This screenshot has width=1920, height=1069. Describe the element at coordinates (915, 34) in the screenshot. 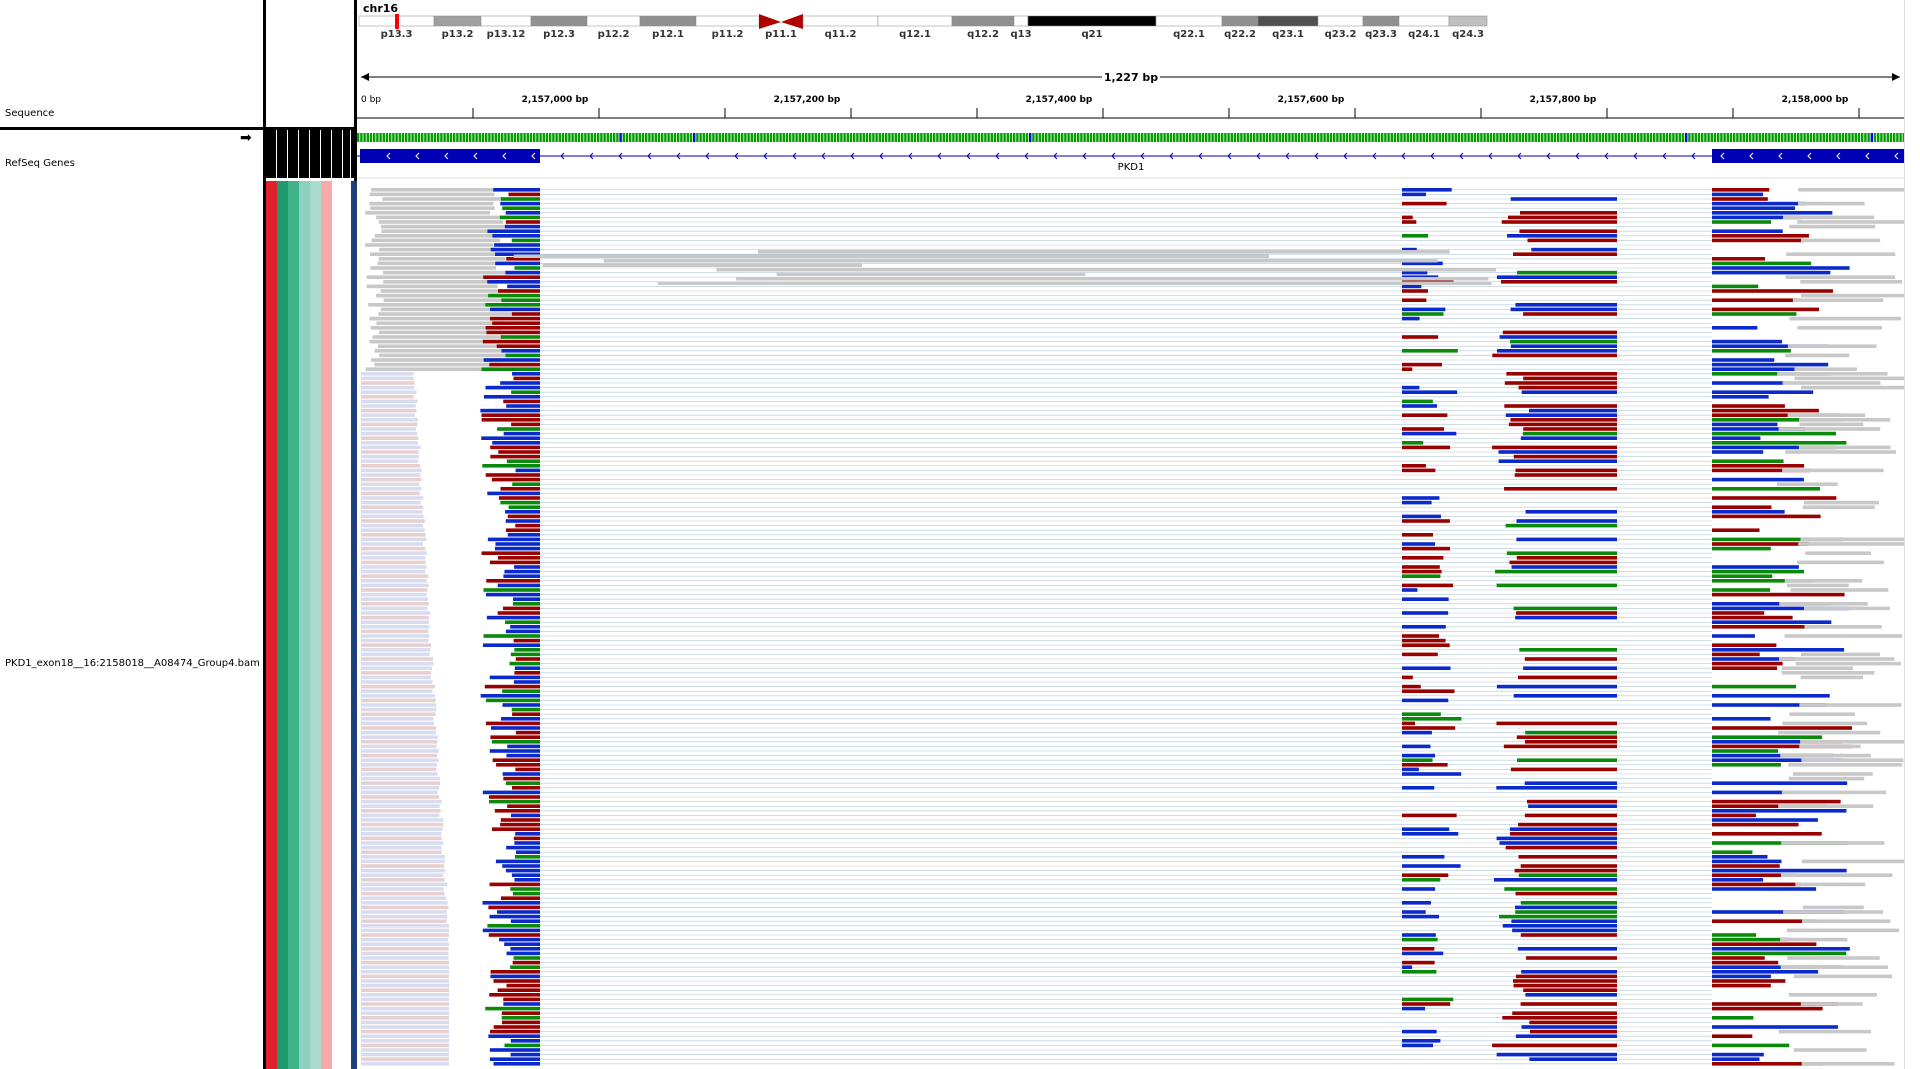

I see `band-label: q12.1` at that location.